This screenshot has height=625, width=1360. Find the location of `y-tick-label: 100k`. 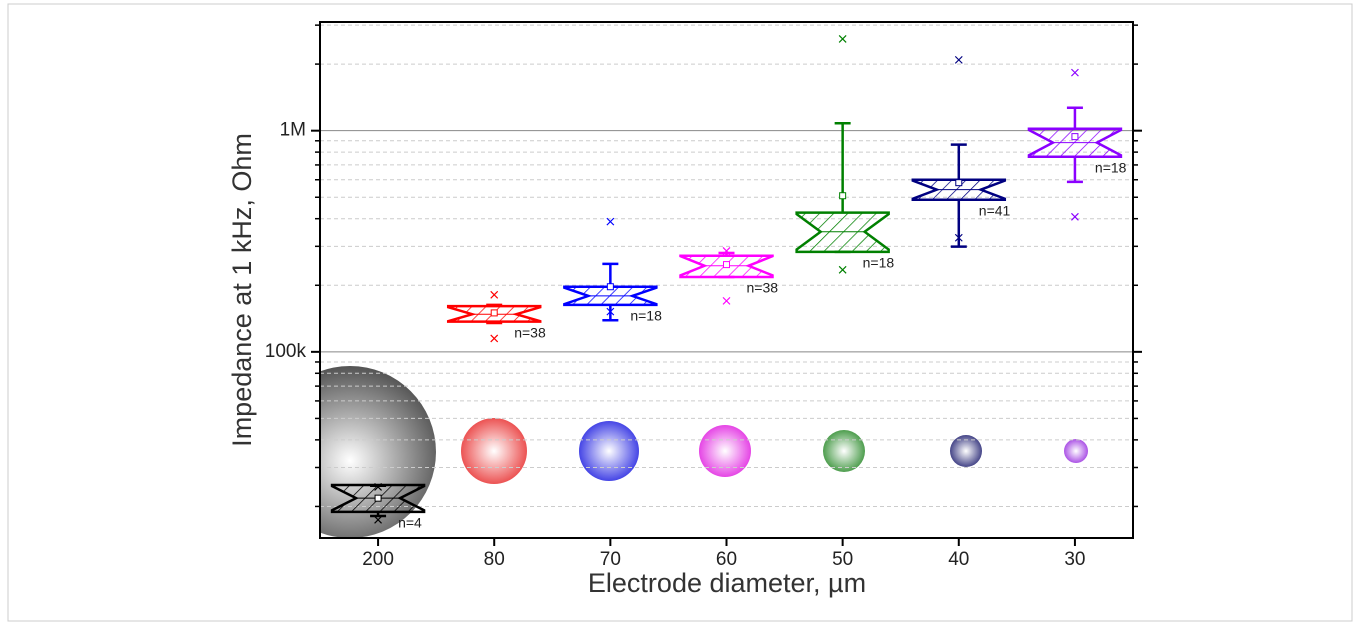

y-tick-label: 100k is located at coordinates (286, 351).